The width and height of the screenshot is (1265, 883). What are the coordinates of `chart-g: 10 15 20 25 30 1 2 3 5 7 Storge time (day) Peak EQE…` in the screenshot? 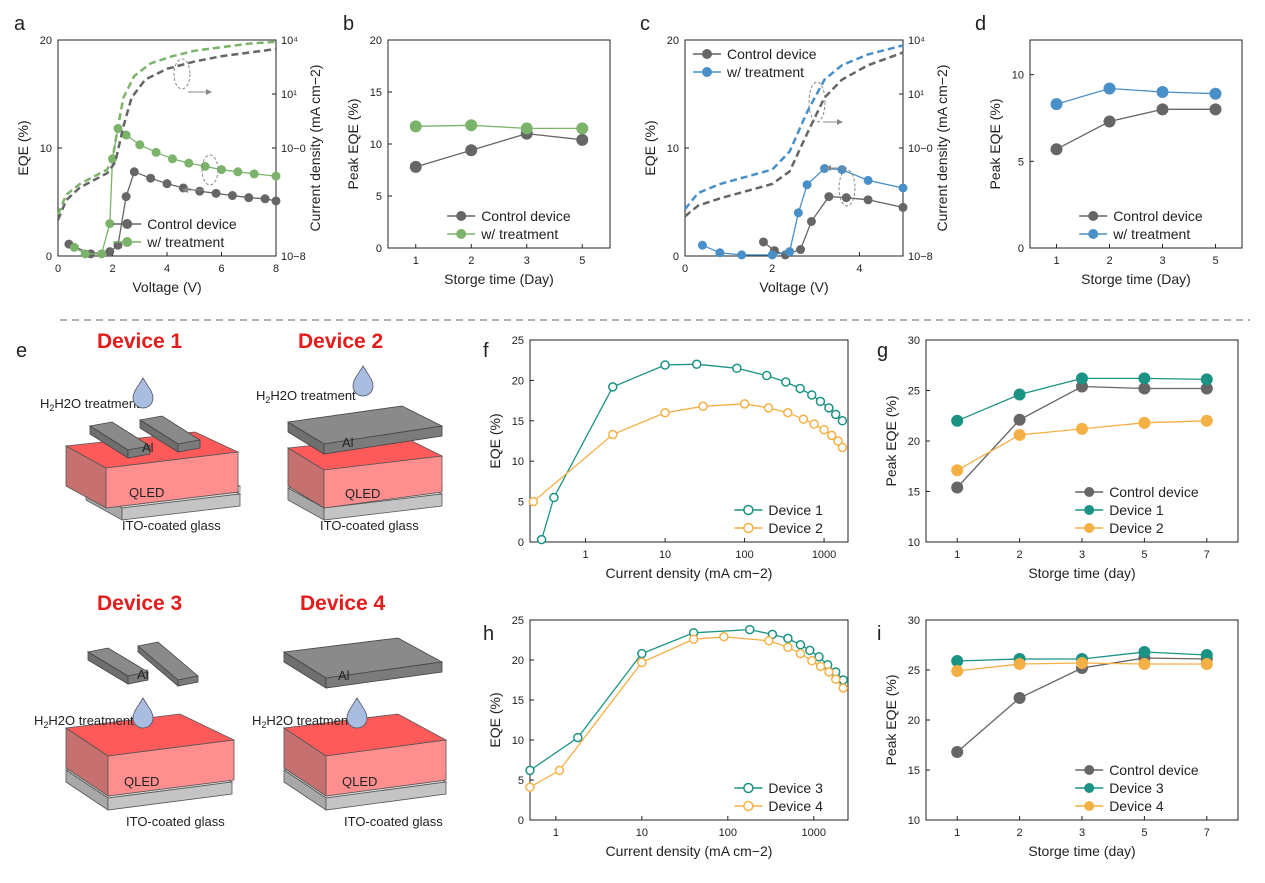 It's located at (1061, 458).